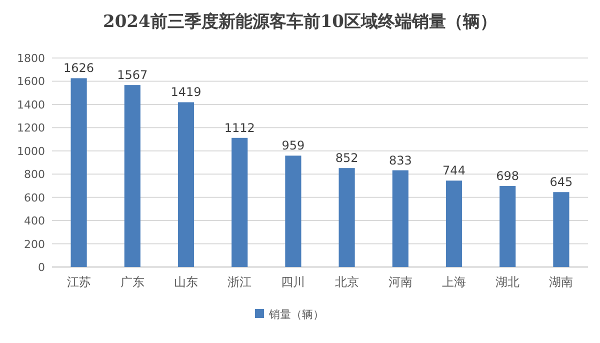 The height and width of the screenshot is (343, 600). I want to click on y-tick-label: 1800, so click(31, 58).